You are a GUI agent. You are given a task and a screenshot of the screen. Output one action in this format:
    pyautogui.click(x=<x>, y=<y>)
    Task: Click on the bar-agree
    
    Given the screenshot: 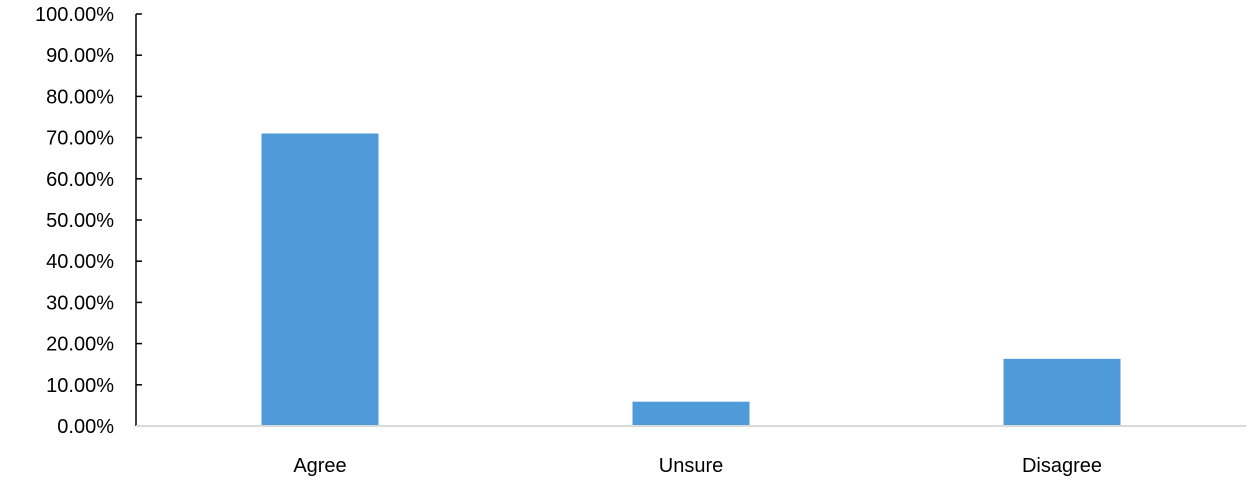 What is the action you would take?
    pyautogui.click(x=320, y=280)
    